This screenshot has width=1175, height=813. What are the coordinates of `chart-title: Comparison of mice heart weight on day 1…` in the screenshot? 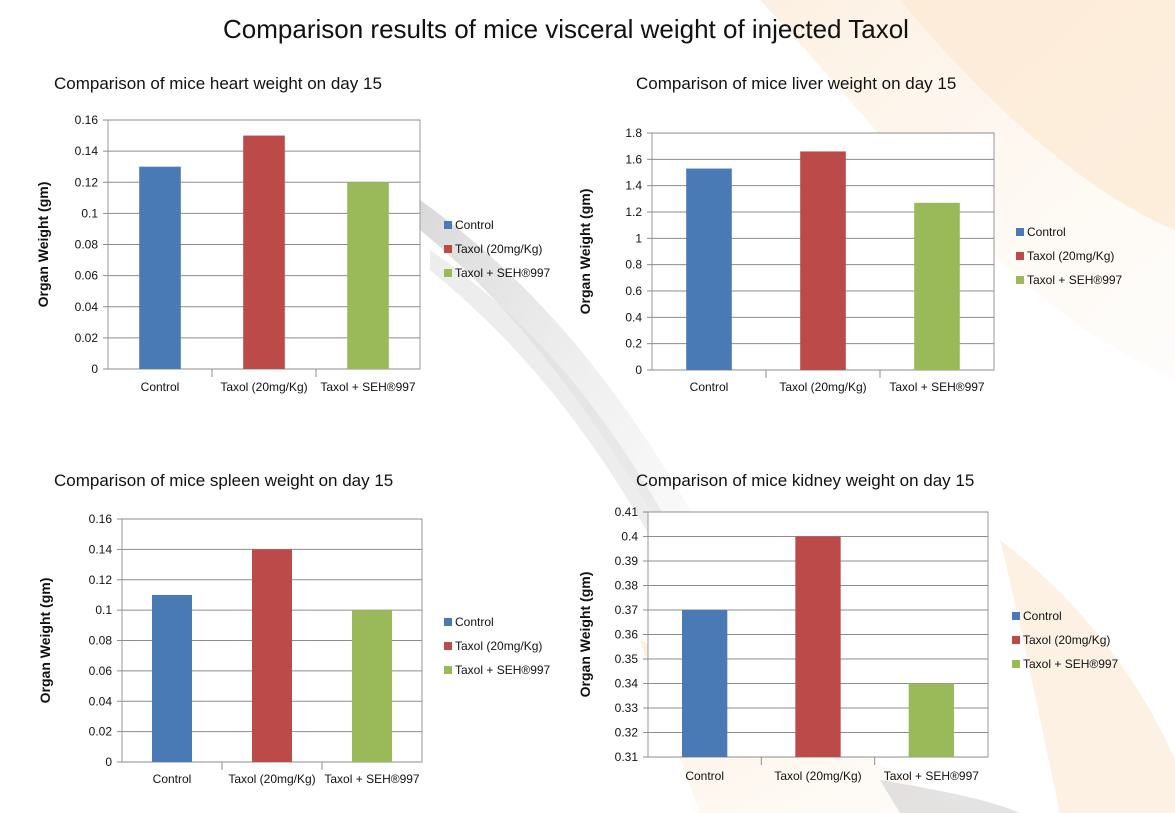 It's located at (218, 83).